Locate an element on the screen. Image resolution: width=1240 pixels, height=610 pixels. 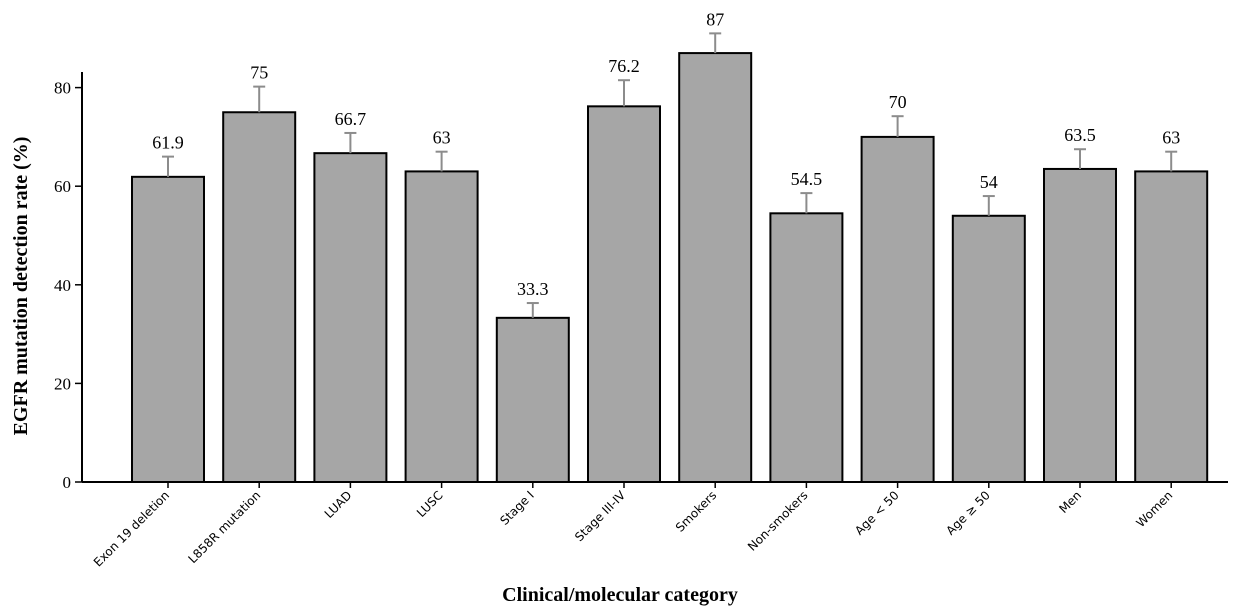
x-tick-label: Men is located at coordinates (1070, 502).